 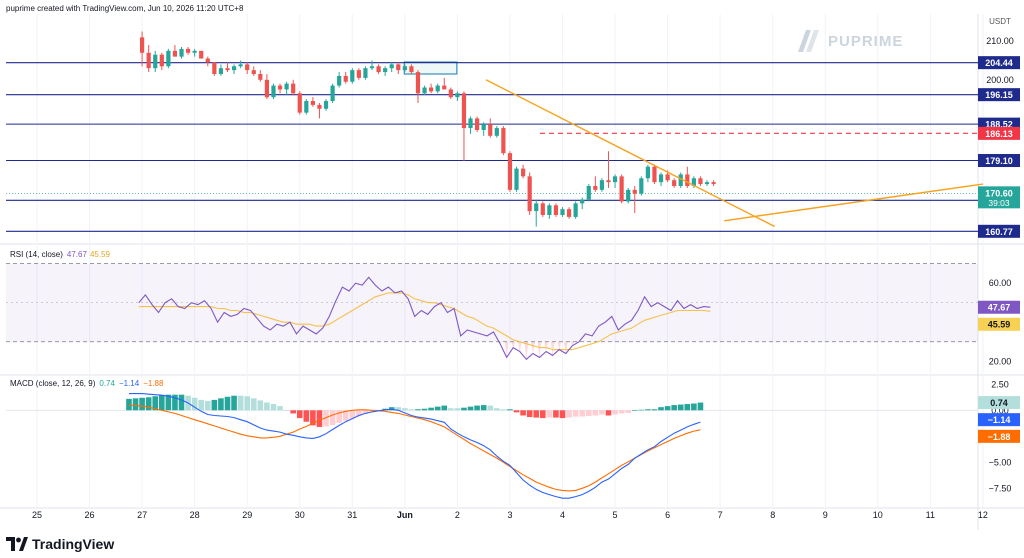 I want to click on resistance-tag, so click(x=999, y=133).